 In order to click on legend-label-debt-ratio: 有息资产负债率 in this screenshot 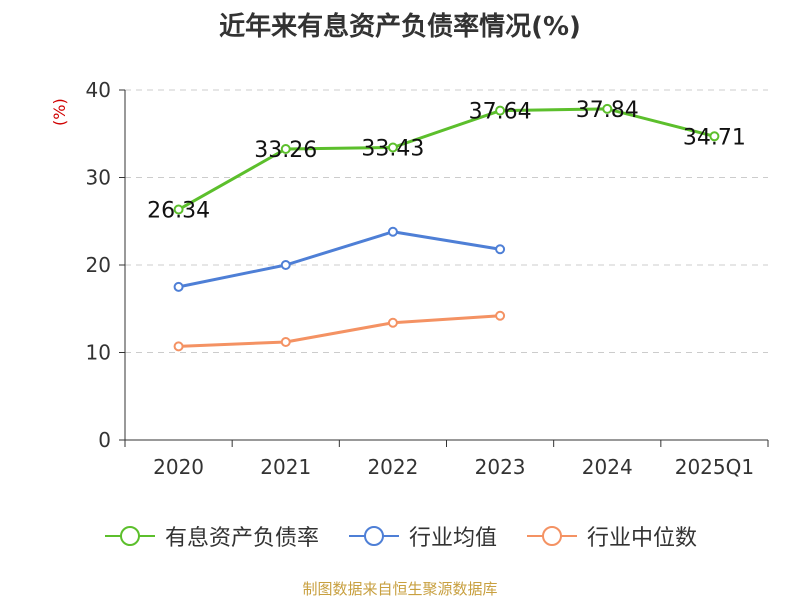, I will do `click(241, 538)`.